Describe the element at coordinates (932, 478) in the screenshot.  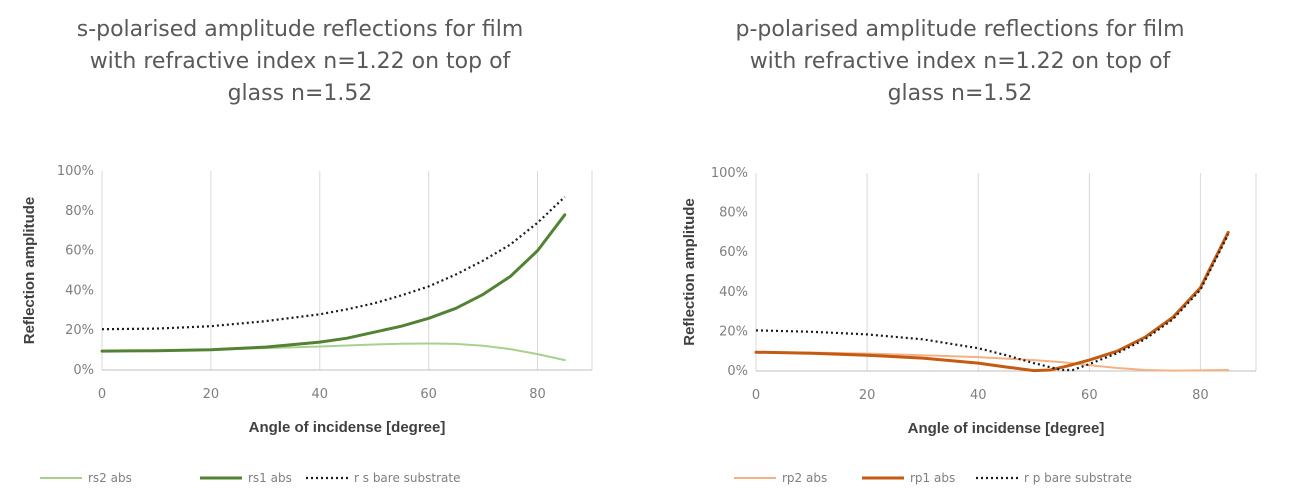
I see `legend-label: rp1 abs` at that location.